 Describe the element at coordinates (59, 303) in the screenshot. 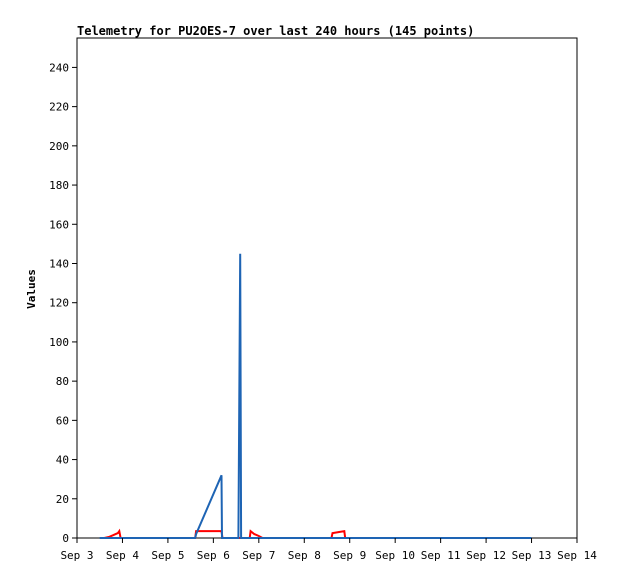

I see `y-tick-label: 120` at that location.